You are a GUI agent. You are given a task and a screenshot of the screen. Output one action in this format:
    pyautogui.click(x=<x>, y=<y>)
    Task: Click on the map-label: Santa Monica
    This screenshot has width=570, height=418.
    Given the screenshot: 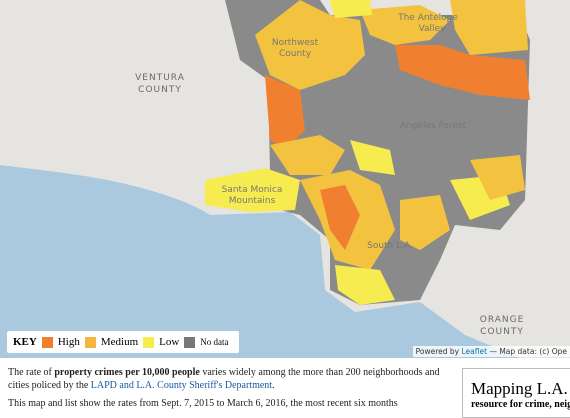 What is the action you would take?
    pyautogui.click(x=252, y=190)
    